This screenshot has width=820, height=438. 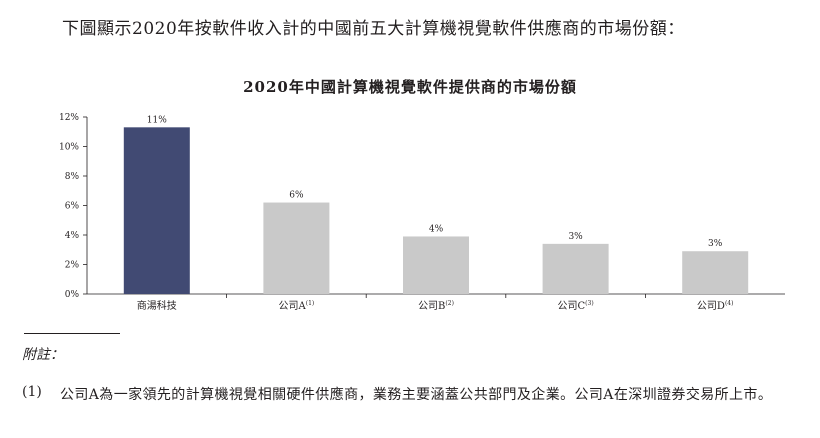 I want to click on y-tick-label: 10%, so click(x=69, y=148).